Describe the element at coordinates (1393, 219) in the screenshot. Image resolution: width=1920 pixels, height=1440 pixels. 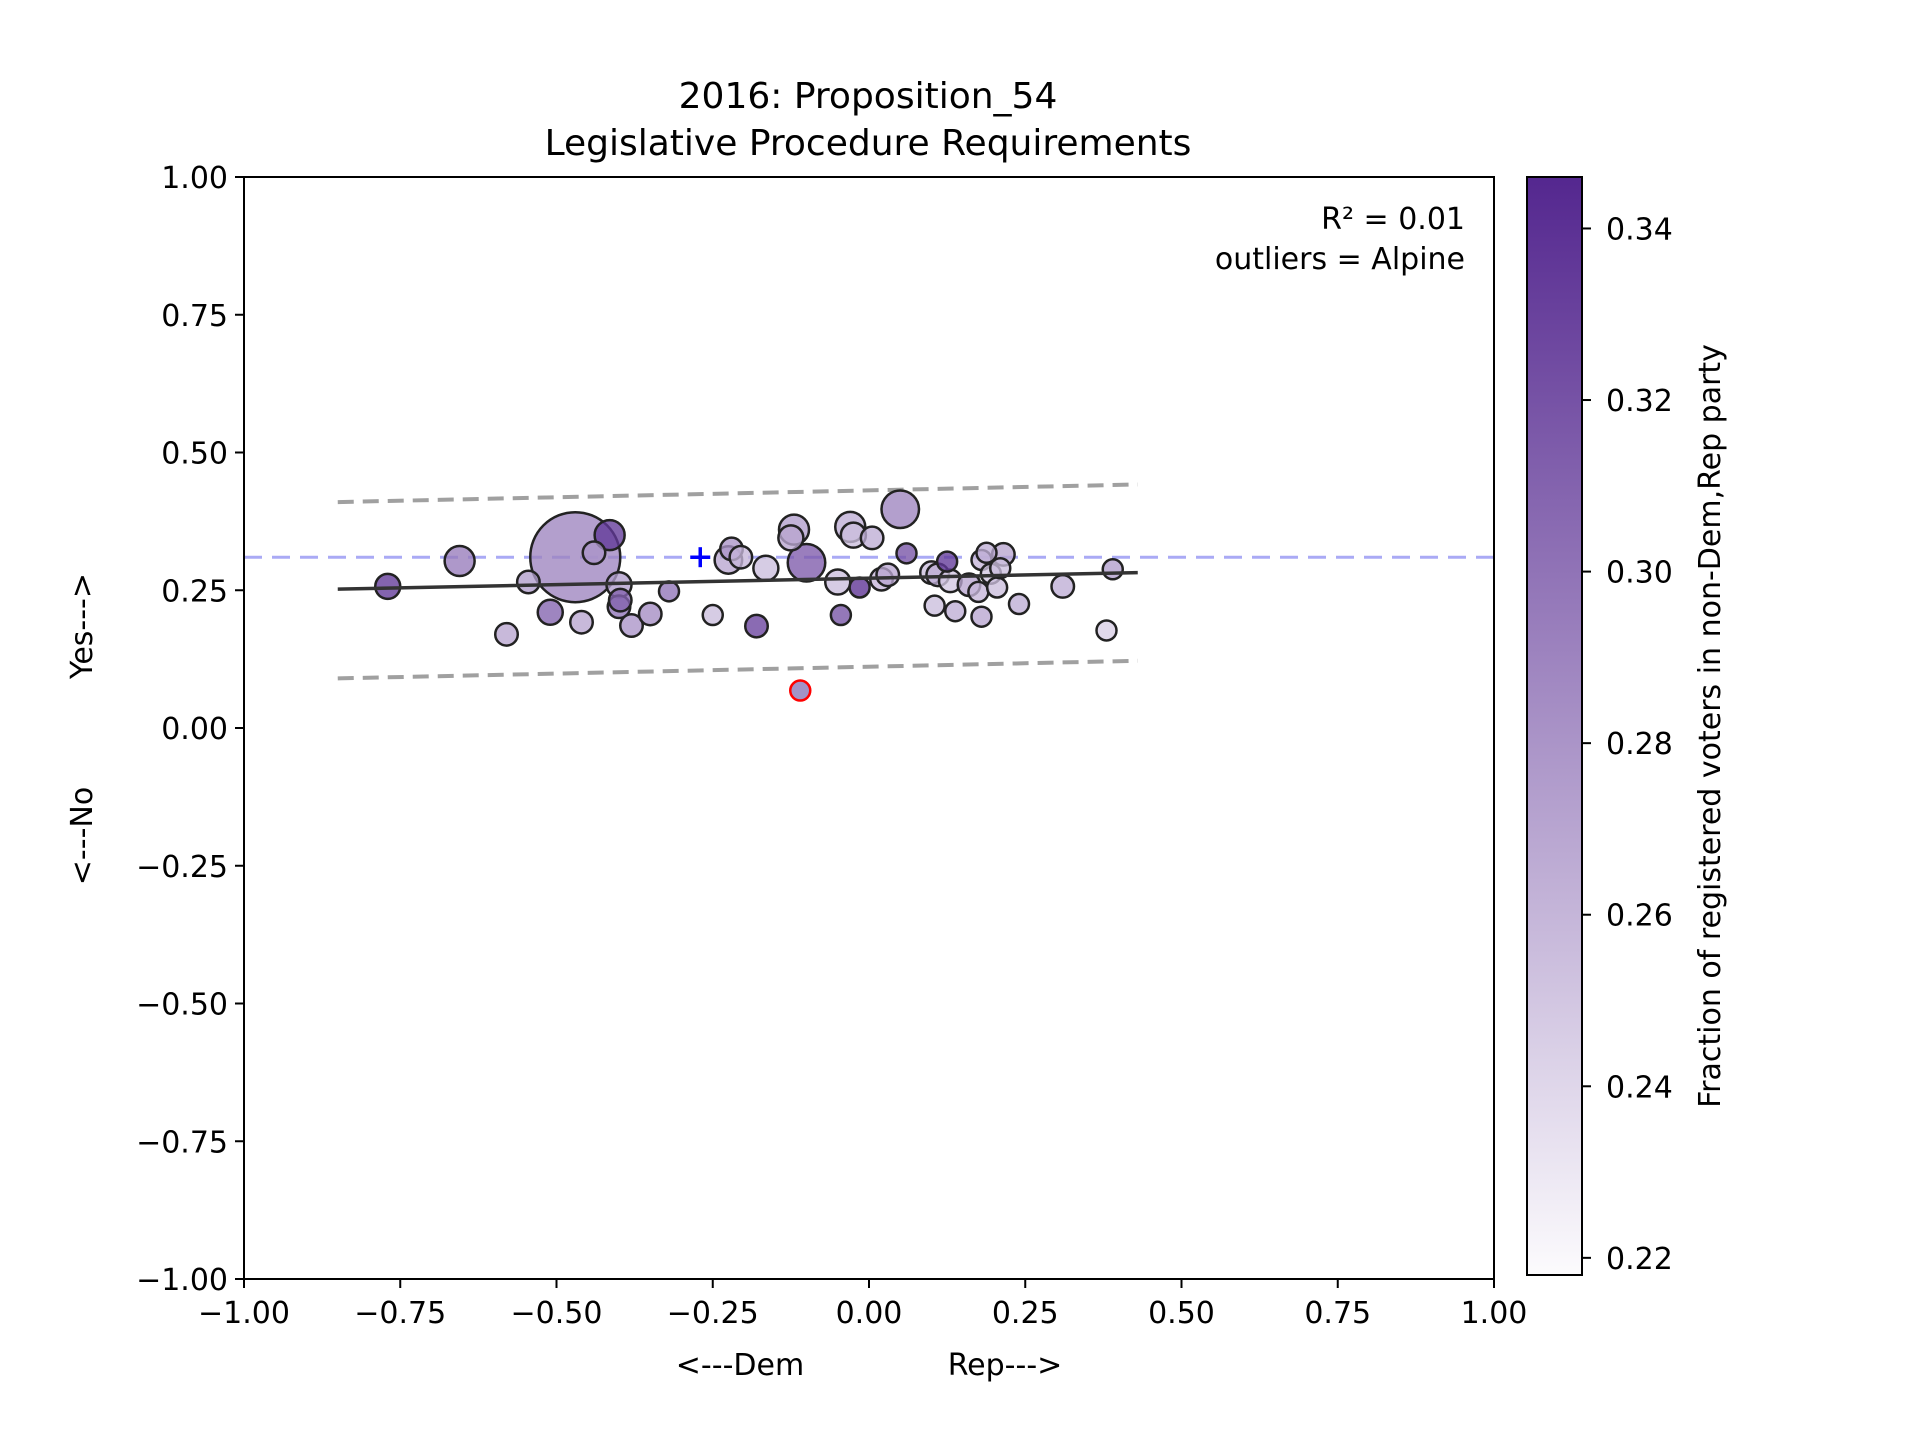
I see `r2-annotation: R² = 0.01` at that location.